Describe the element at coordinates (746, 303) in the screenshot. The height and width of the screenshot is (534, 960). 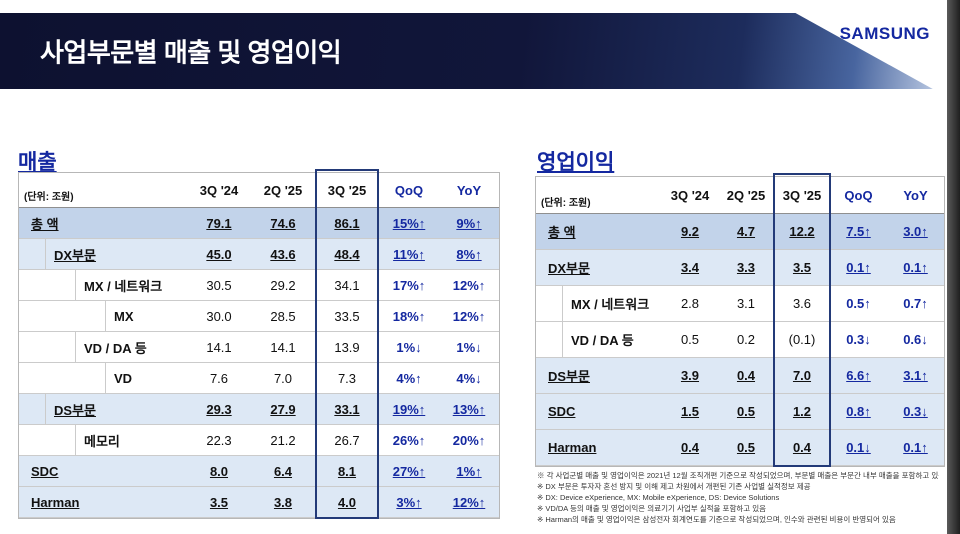
I see `value-cell: 3.1` at that location.